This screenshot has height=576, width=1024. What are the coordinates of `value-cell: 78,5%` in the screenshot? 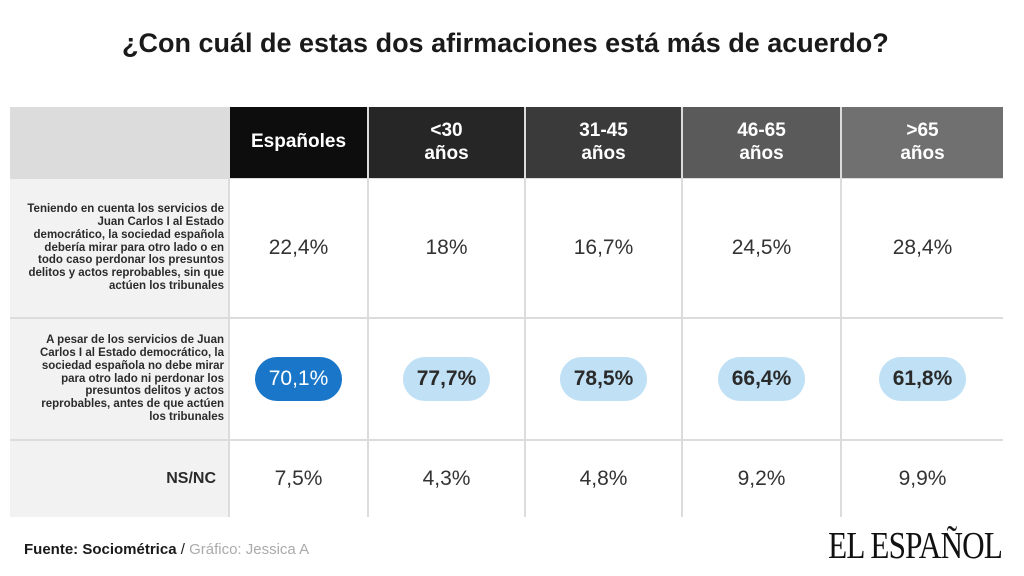 It's located at (603, 379).